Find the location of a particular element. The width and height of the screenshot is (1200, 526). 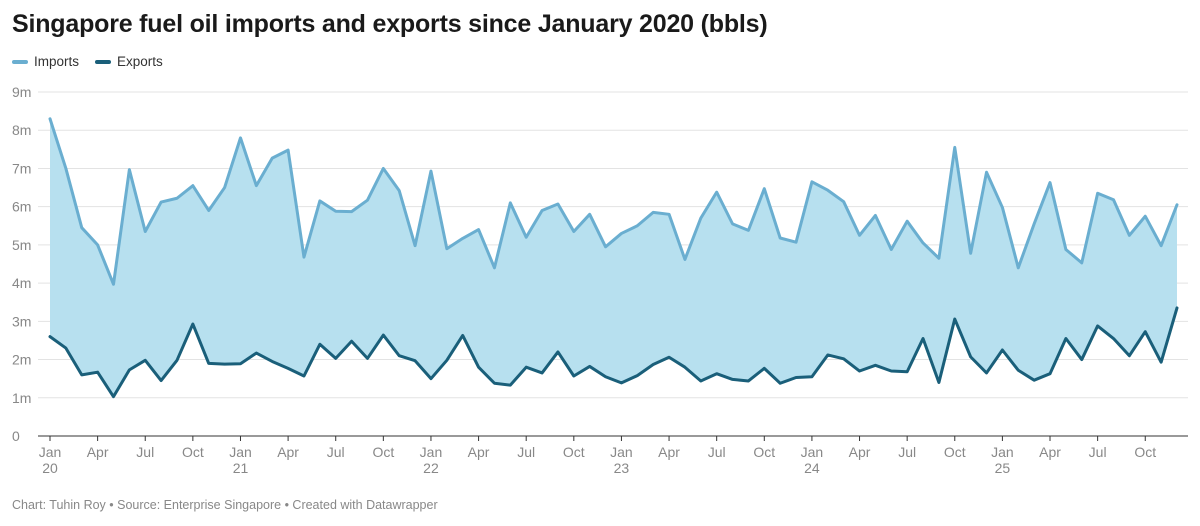

legend-swatch-exports is located at coordinates (103, 61).